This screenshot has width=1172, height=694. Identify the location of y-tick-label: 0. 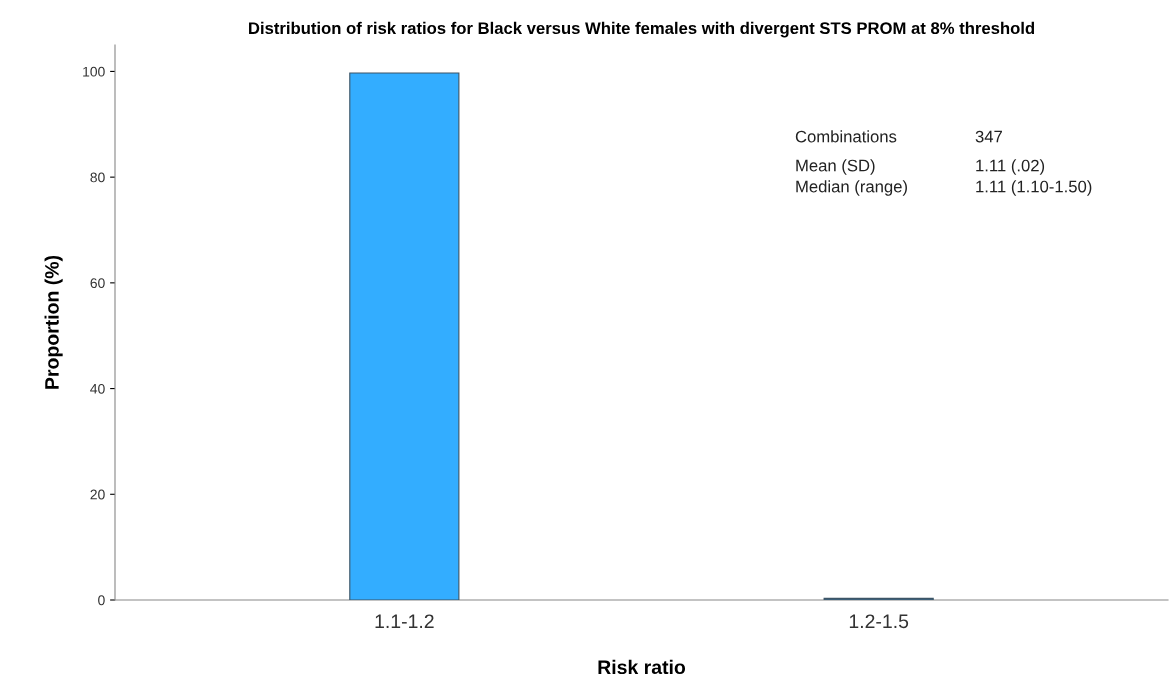
(101, 600).